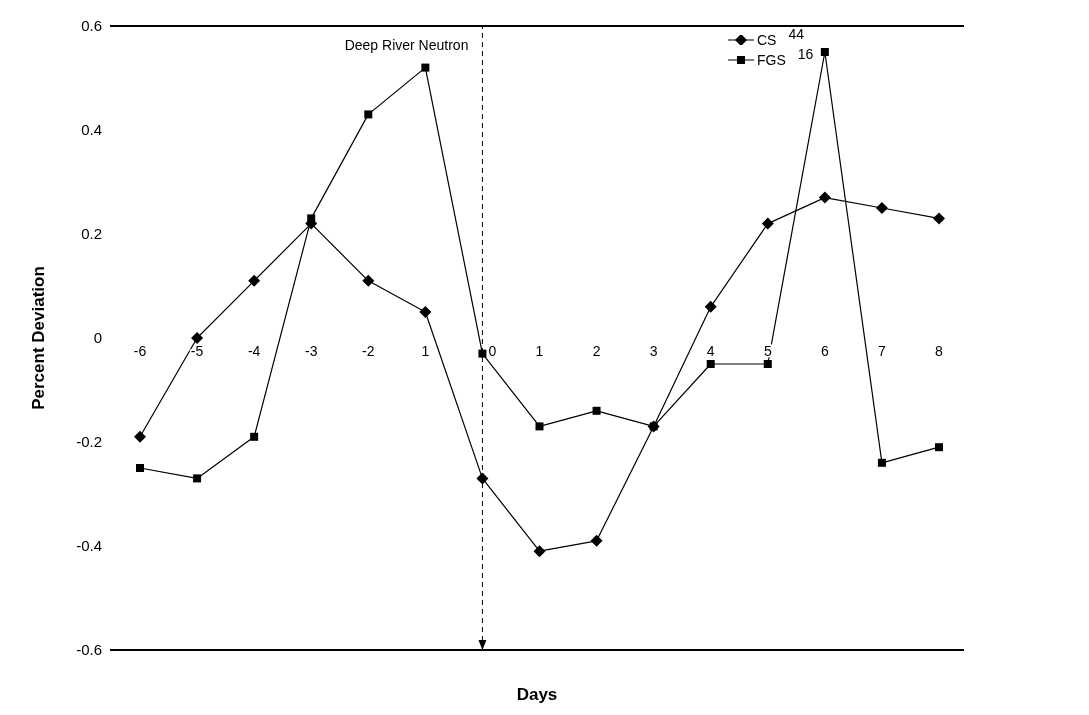 This screenshot has width=1089, height=715. Describe the element at coordinates (805, 54) in the screenshot. I see `annotation: 16` at that location.